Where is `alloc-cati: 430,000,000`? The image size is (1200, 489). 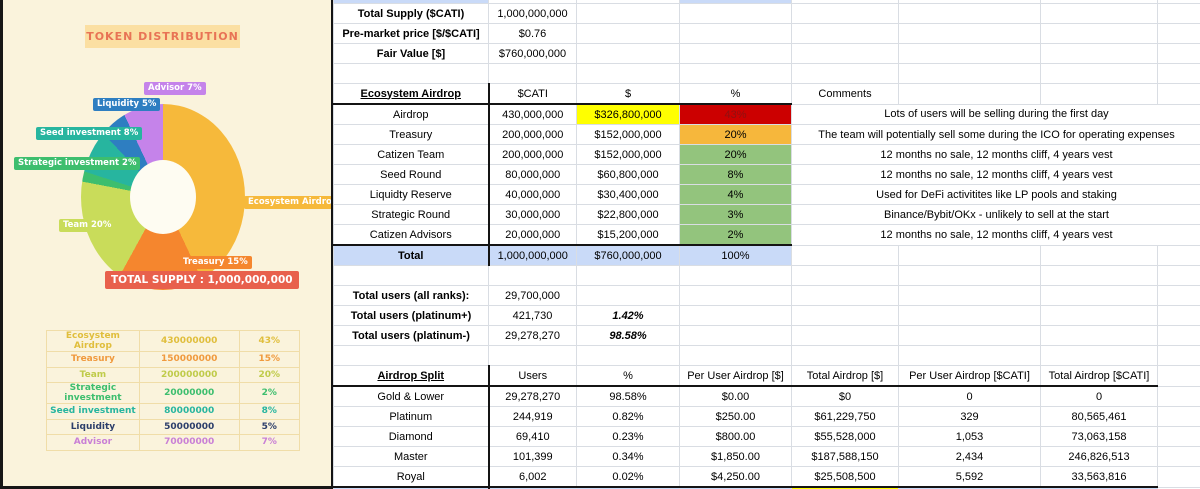
alloc-cati: 430,000,000 is located at coordinates (532, 114).